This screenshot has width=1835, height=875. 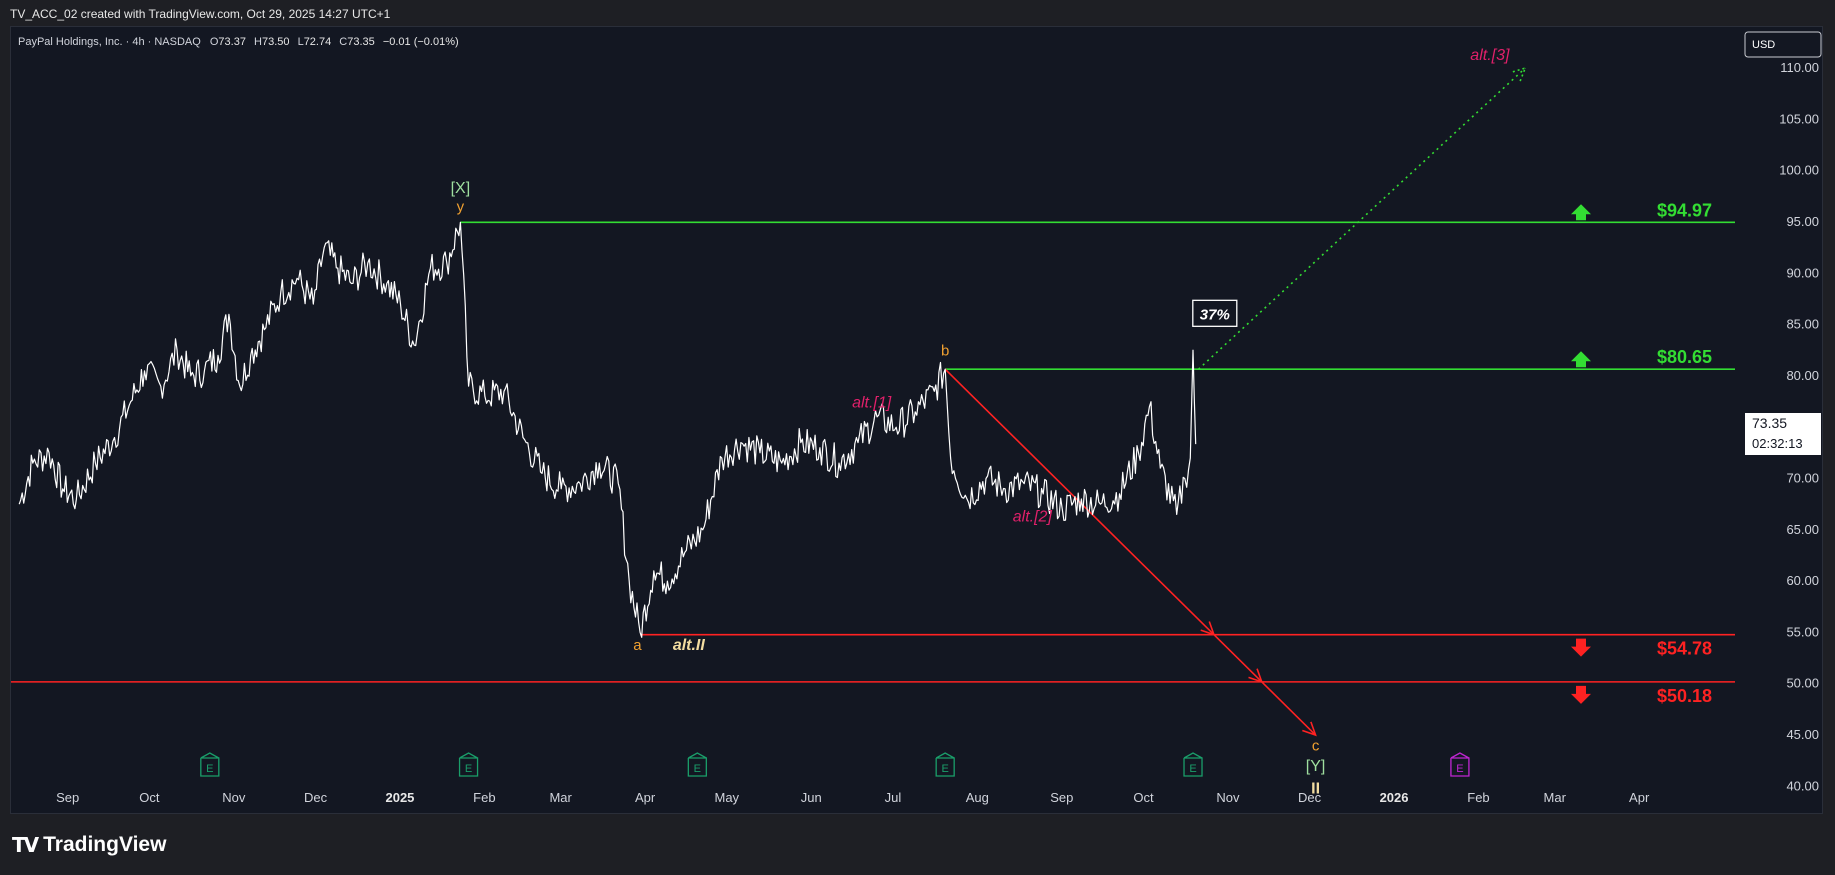 What do you see at coordinates (1684, 357) in the screenshot?
I see `level-price-label: $80.65` at bounding box center [1684, 357].